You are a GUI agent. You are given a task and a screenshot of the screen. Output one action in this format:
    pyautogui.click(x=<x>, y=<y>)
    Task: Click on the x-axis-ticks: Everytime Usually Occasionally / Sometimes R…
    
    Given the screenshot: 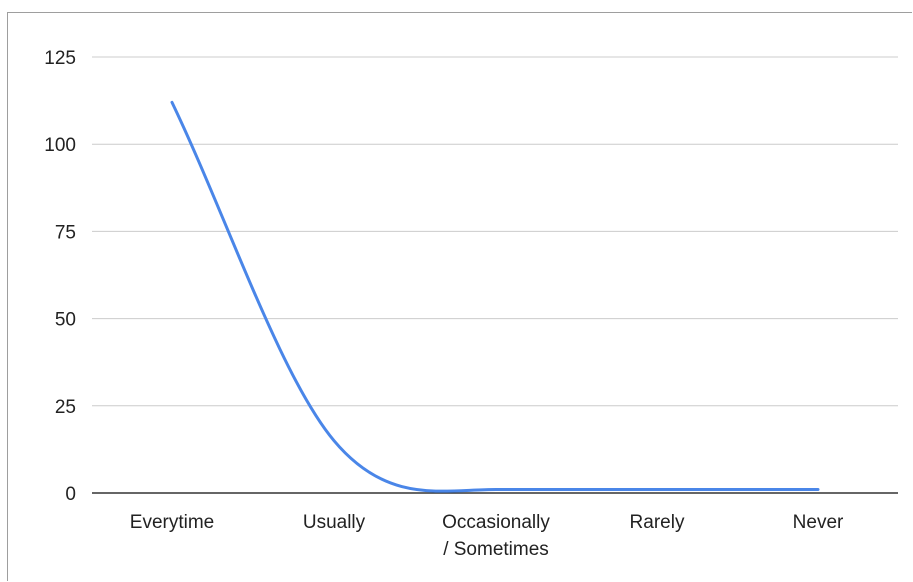 What is the action you would take?
    pyautogui.click(x=487, y=536)
    